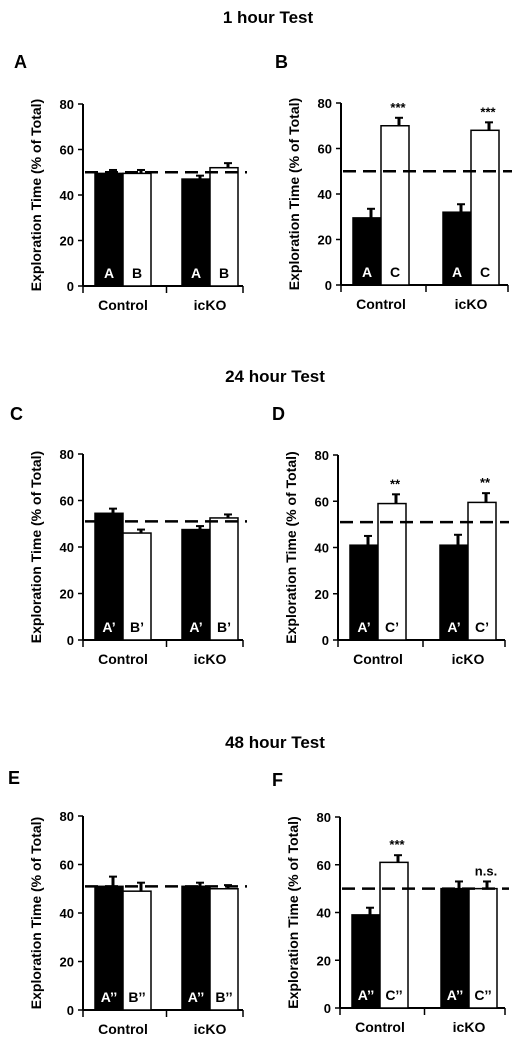  What do you see at coordinates (486, 870) in the screenshot?
I see `significance-label: n.s.` at bounding box center [486, 870].